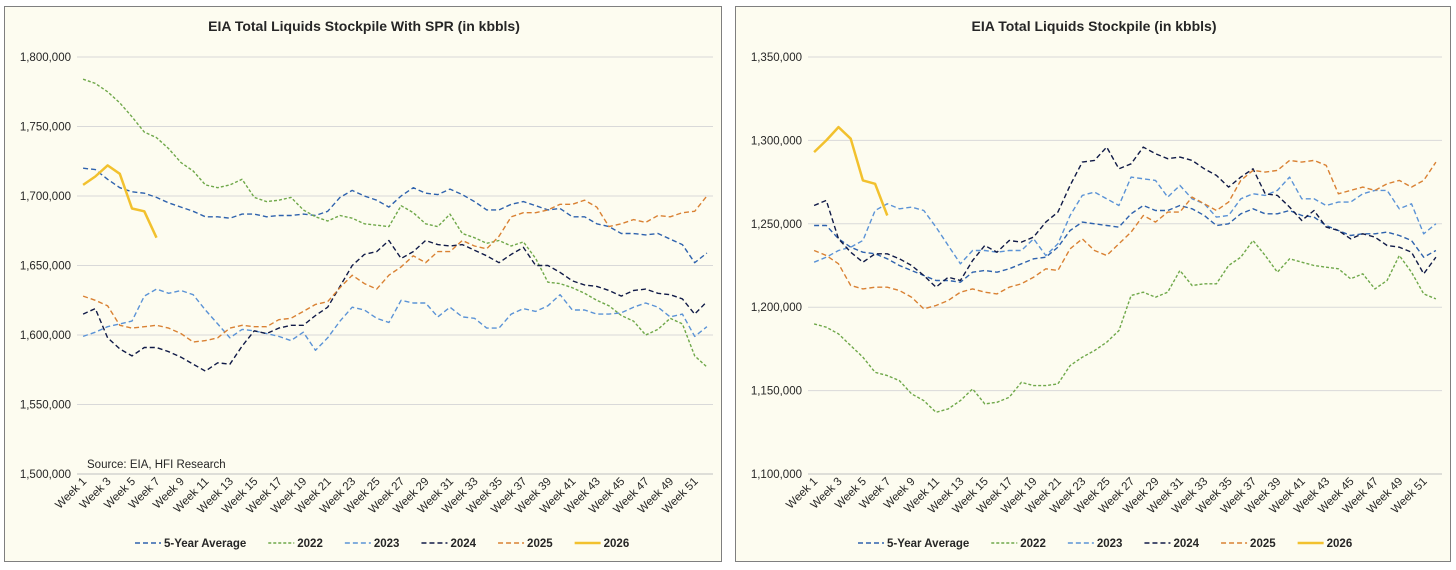  What do you see at coordinates (45, 475) in the screenshot?
I see `y-tick-label: 1,500,000` at bounding box center [45, 475].